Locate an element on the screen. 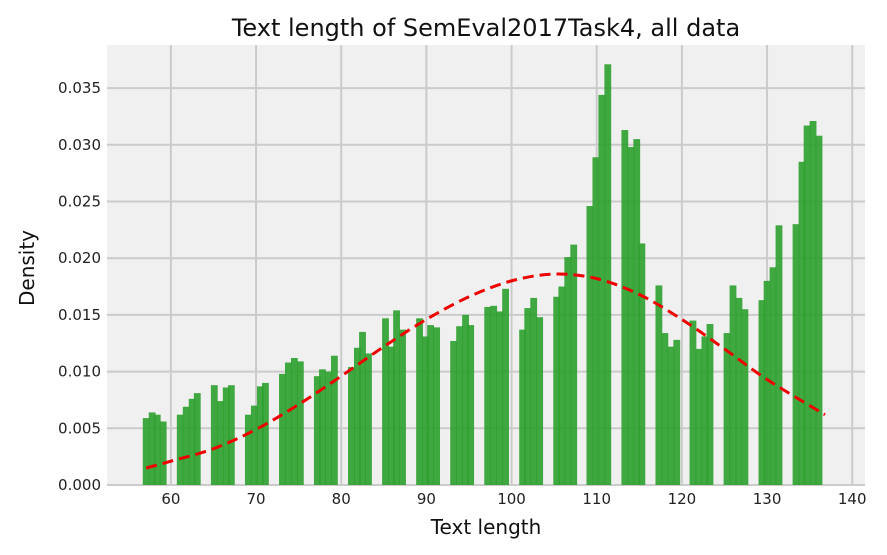 The image size is (887, 555). x-tick-label: 130 is located at coordinates (767, 499).